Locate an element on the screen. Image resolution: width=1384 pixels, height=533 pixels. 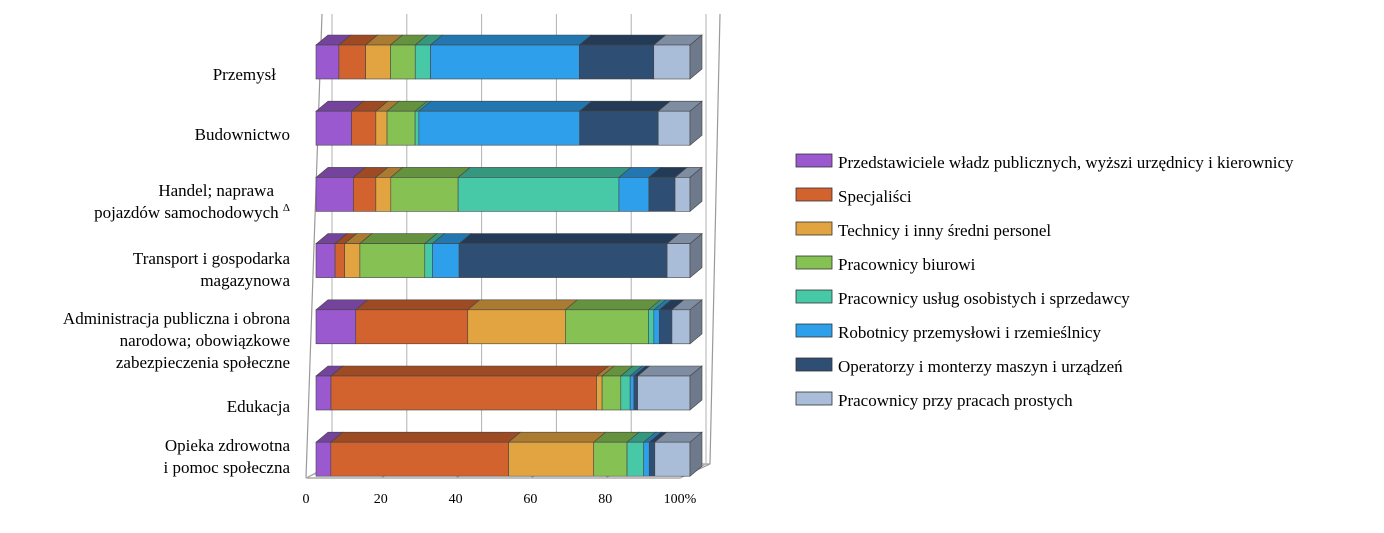
legend-label: Operatorzy i monterzy maszyn i urządzeń is located at coordinates (980, 366).